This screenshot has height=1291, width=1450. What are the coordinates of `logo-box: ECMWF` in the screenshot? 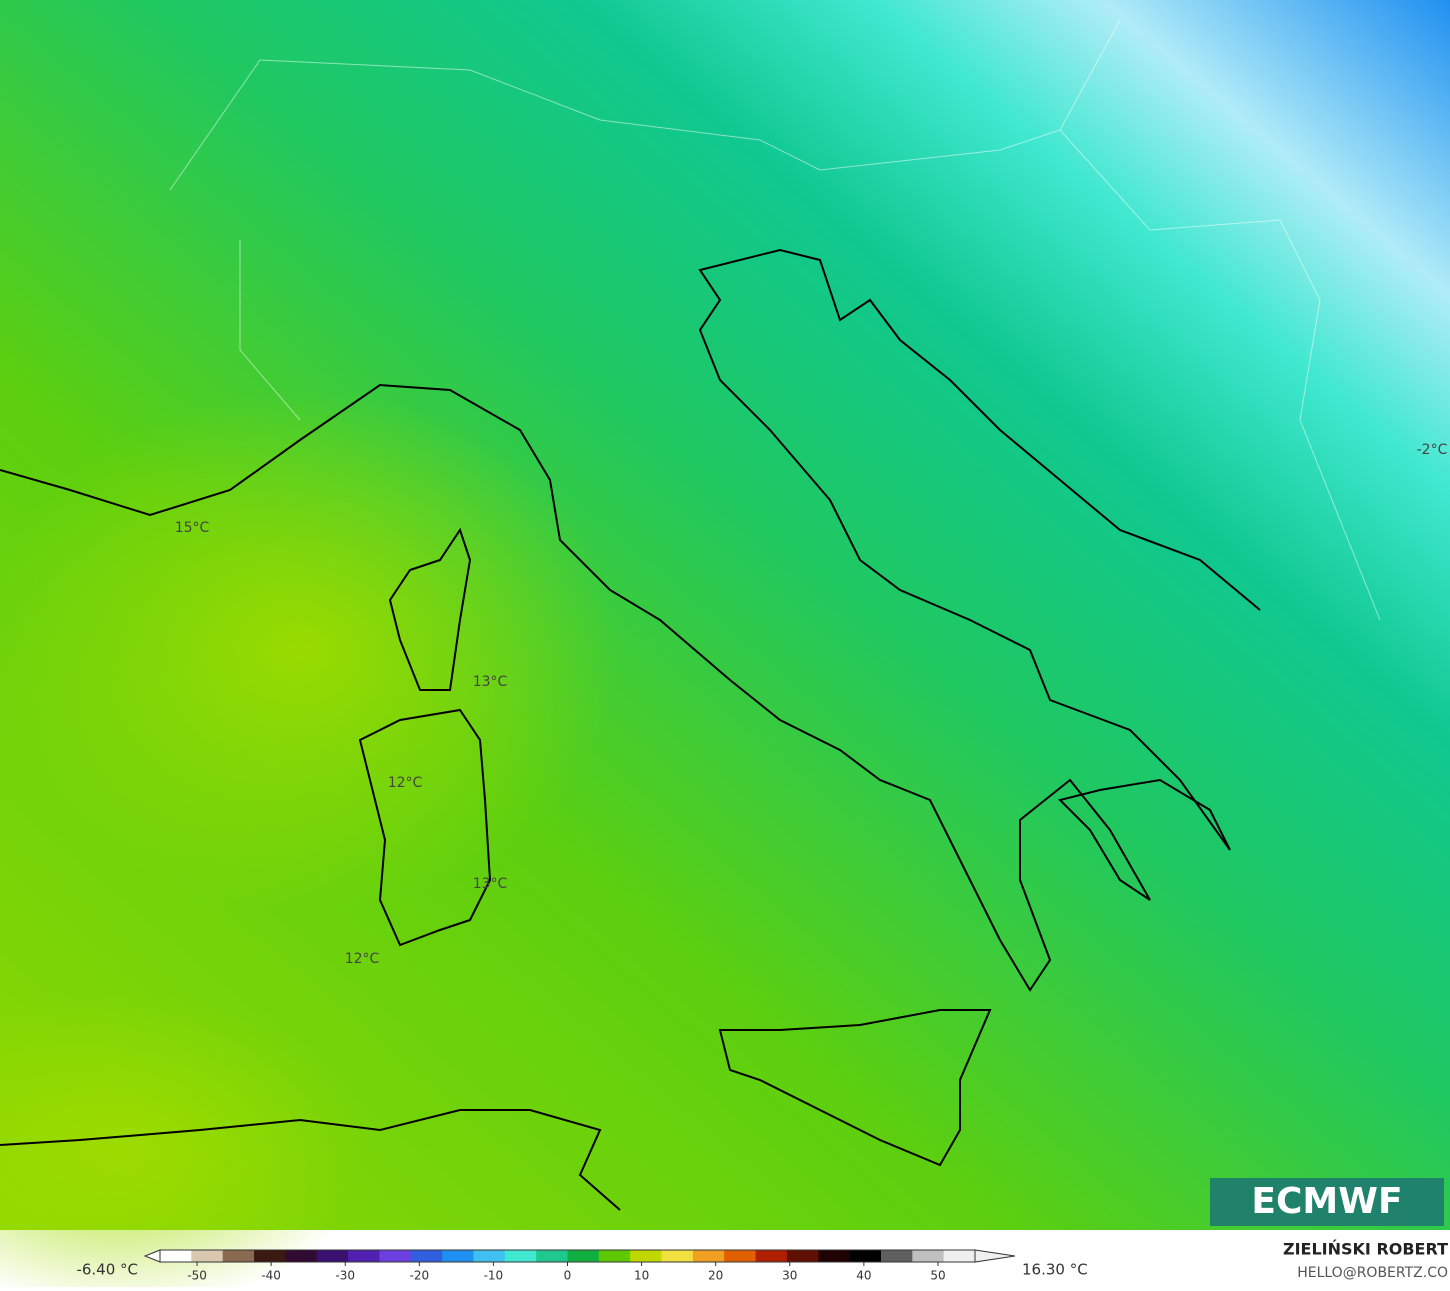 It's located at (1327, 1202).